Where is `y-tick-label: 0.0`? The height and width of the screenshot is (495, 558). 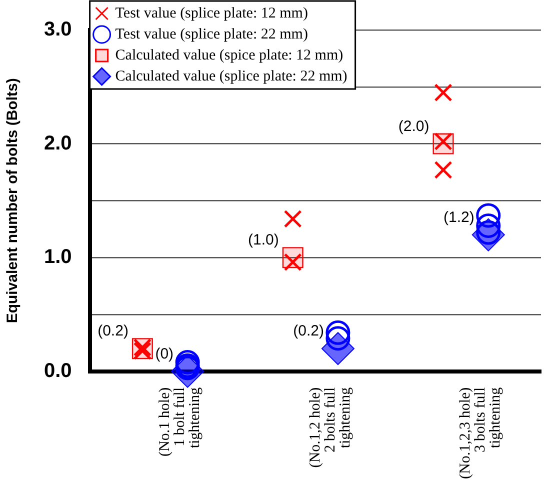
y-tick-label: 0.0 is located at coordinates (58, 371).